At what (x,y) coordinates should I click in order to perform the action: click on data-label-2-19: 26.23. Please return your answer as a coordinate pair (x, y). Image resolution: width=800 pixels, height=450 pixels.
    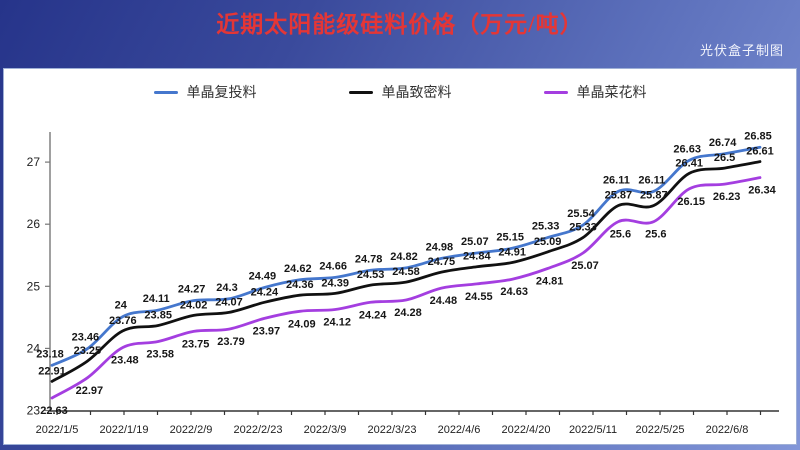
    Looking at the image, I should click on (727, 197).